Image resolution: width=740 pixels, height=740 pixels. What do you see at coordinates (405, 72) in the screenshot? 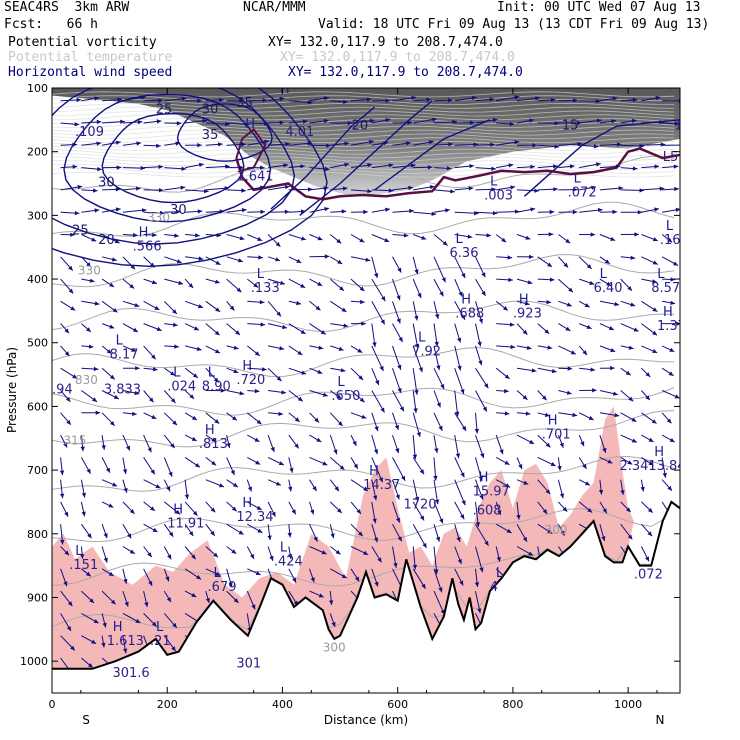
I see `legend-wind-xy: XY= 132.0,117.9 to 208.7,474.0` at bounding box center [405, 72].